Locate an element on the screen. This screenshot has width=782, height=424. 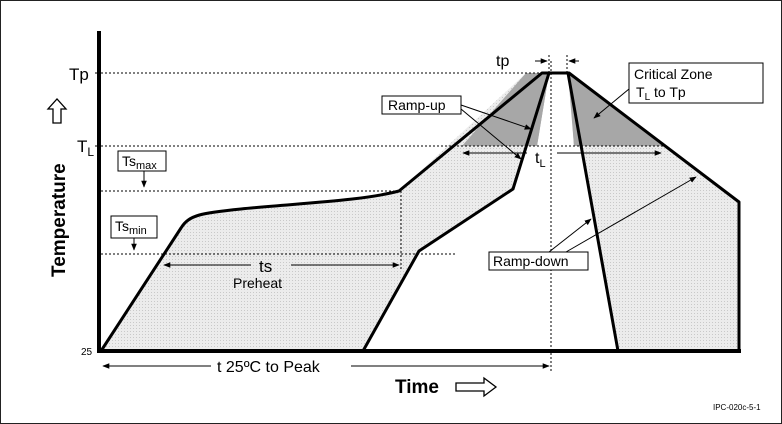
tp-label: tp is located at coordinates (502, 61).